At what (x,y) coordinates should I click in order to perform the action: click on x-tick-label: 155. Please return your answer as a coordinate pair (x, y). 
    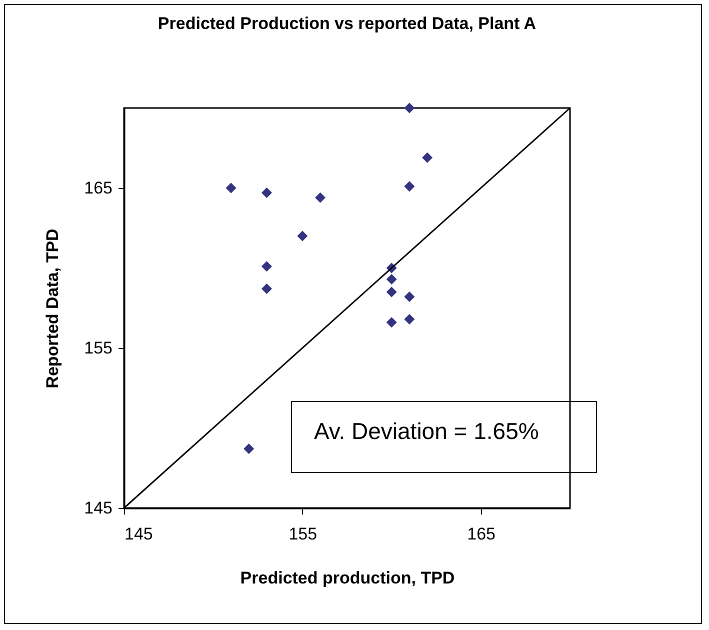
    Looking at the image, I should click on (303, 534).